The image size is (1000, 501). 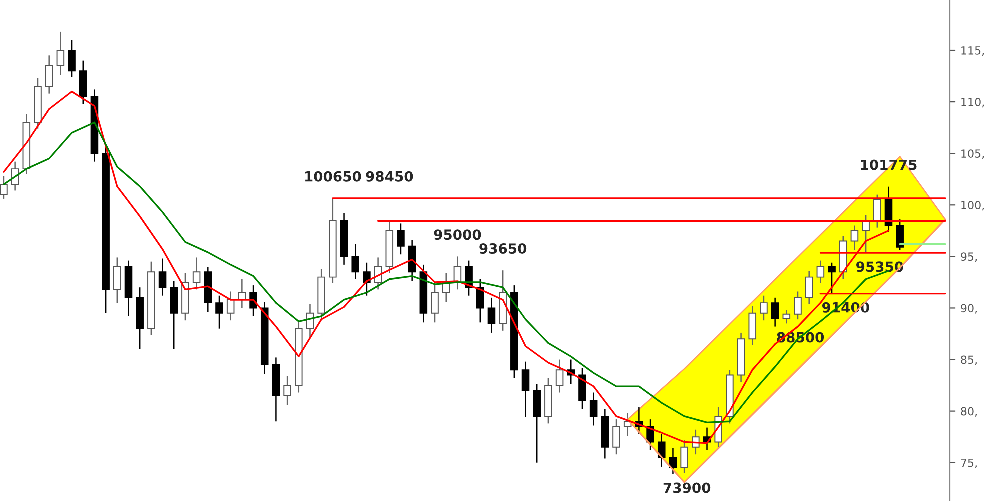 I want to click on annotation: 98450, so click(x=390, y=176).